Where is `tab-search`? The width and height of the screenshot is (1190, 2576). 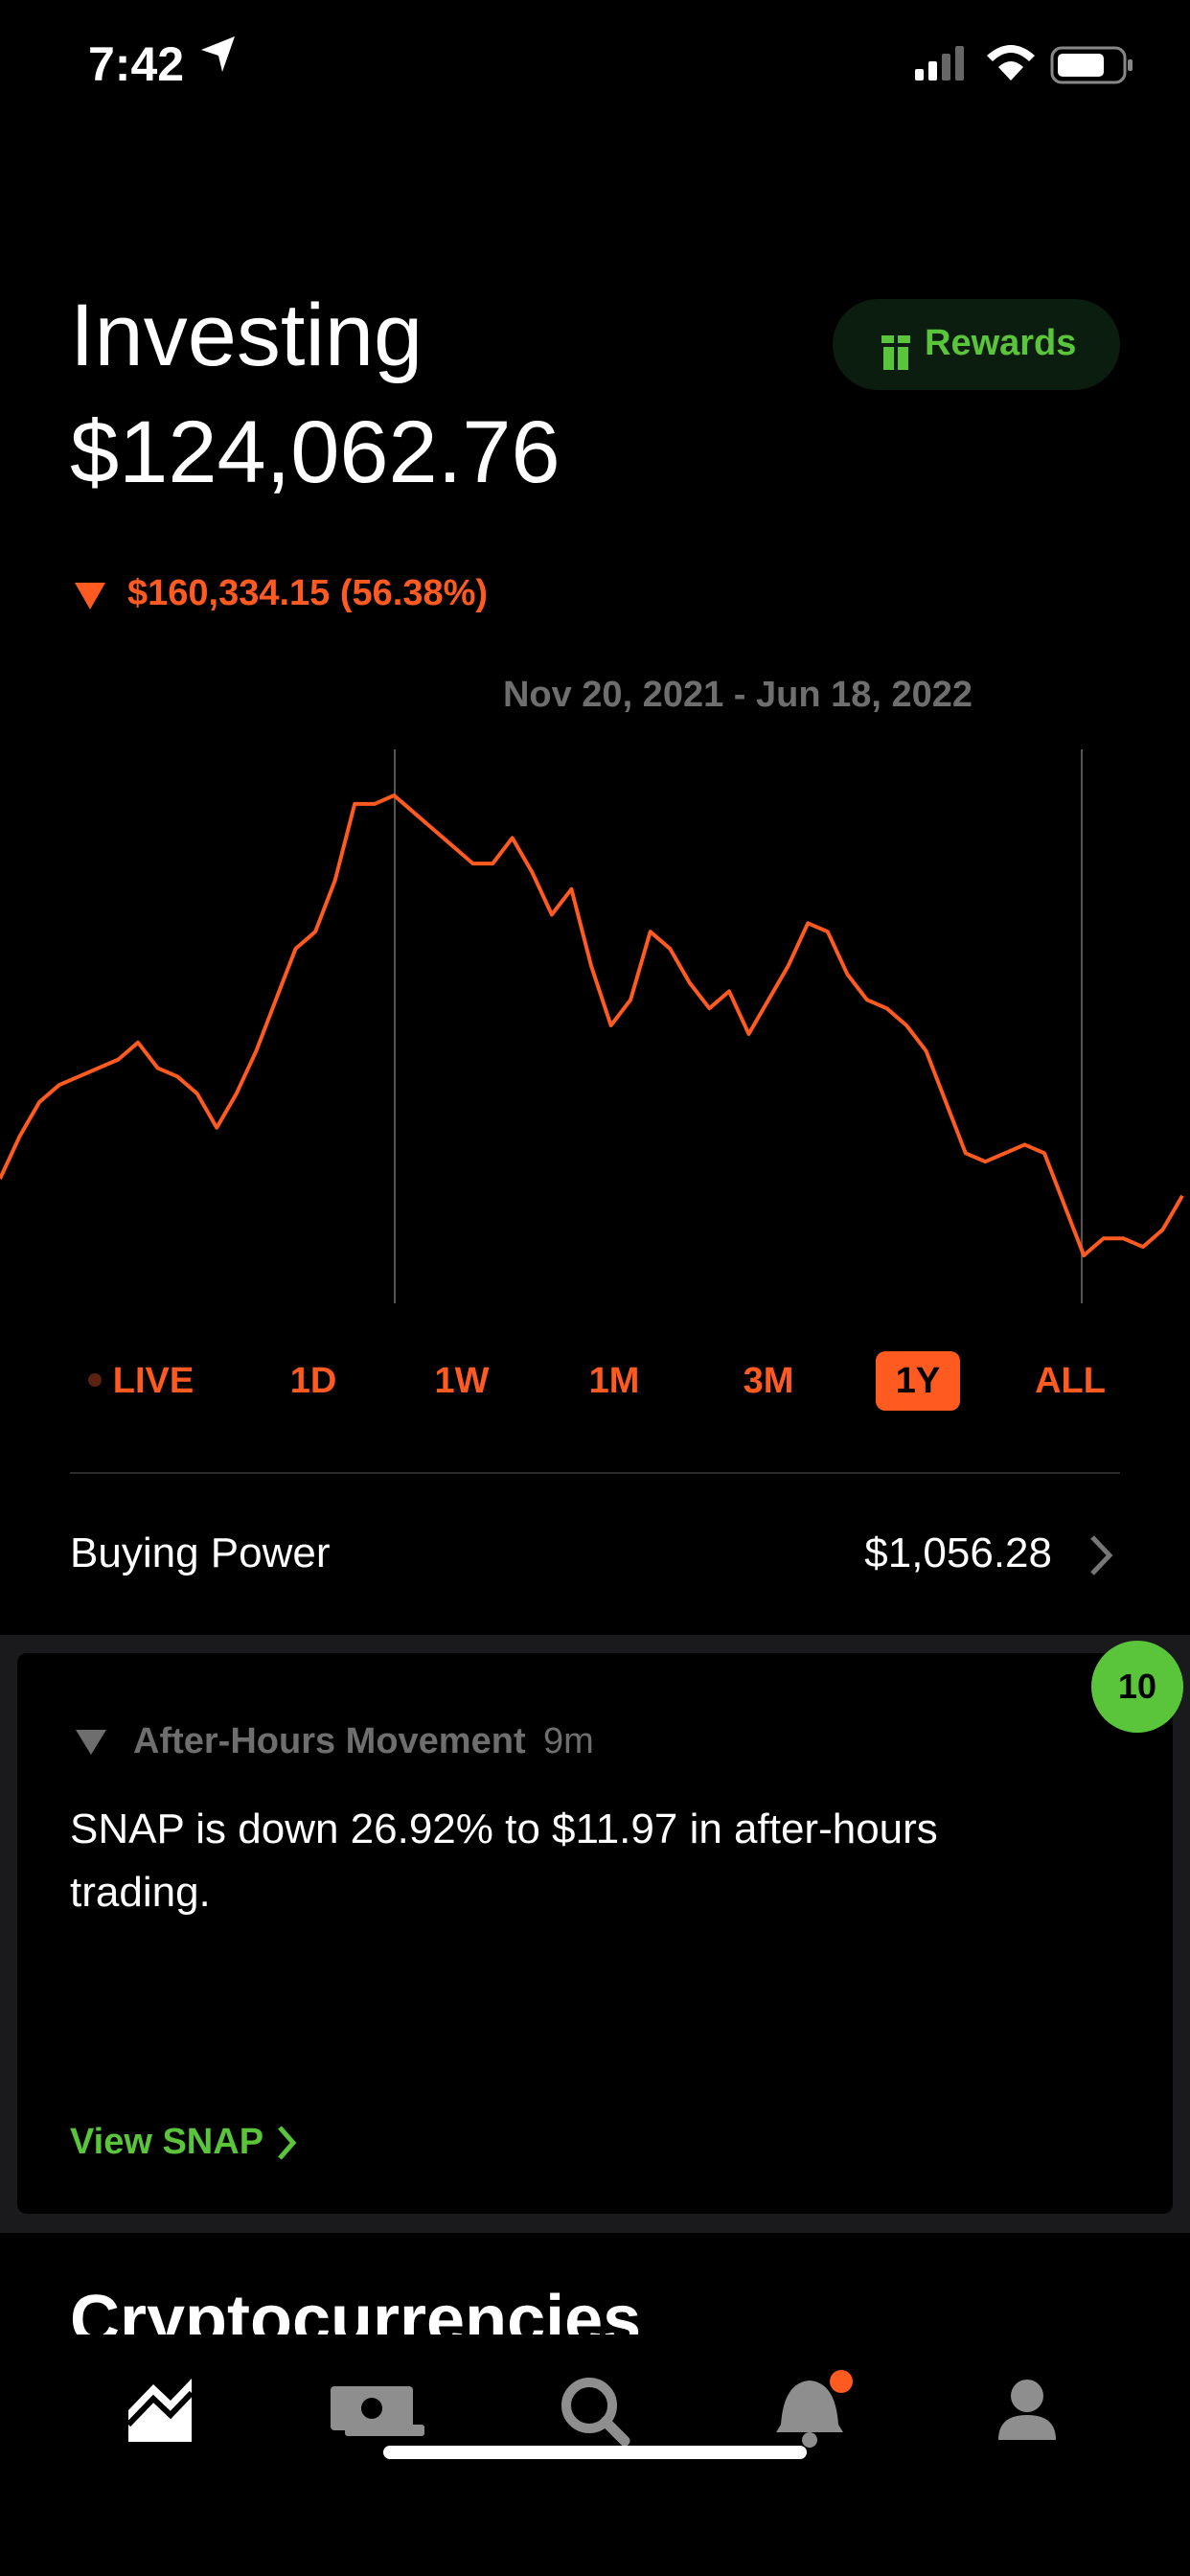
tab-search is located at coordinates (595, 2412).